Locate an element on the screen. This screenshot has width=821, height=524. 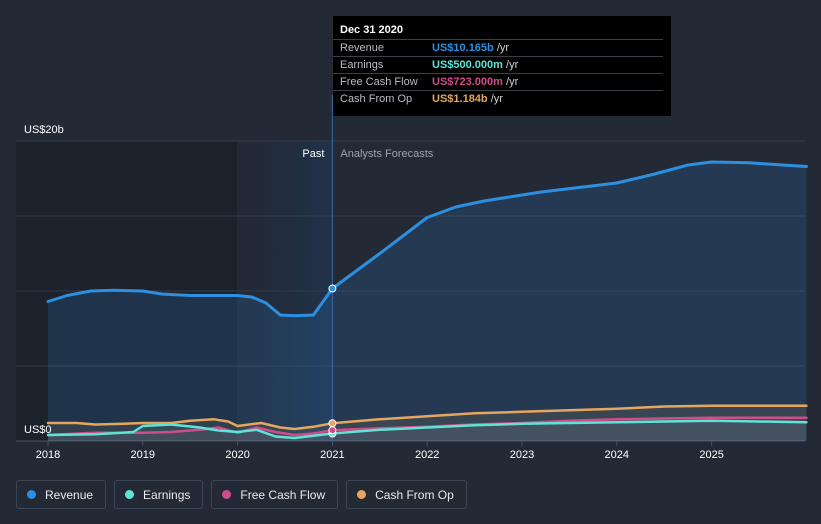
tooltip-row-revenue: Revenue US$10.165b /yr is located at coordinates (498, 48).